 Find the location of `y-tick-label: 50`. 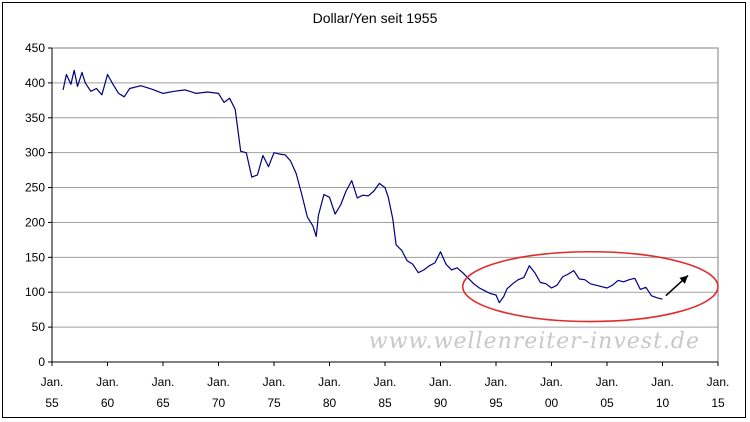

y-tick-label: 50 is located at coordinates (39, 327).